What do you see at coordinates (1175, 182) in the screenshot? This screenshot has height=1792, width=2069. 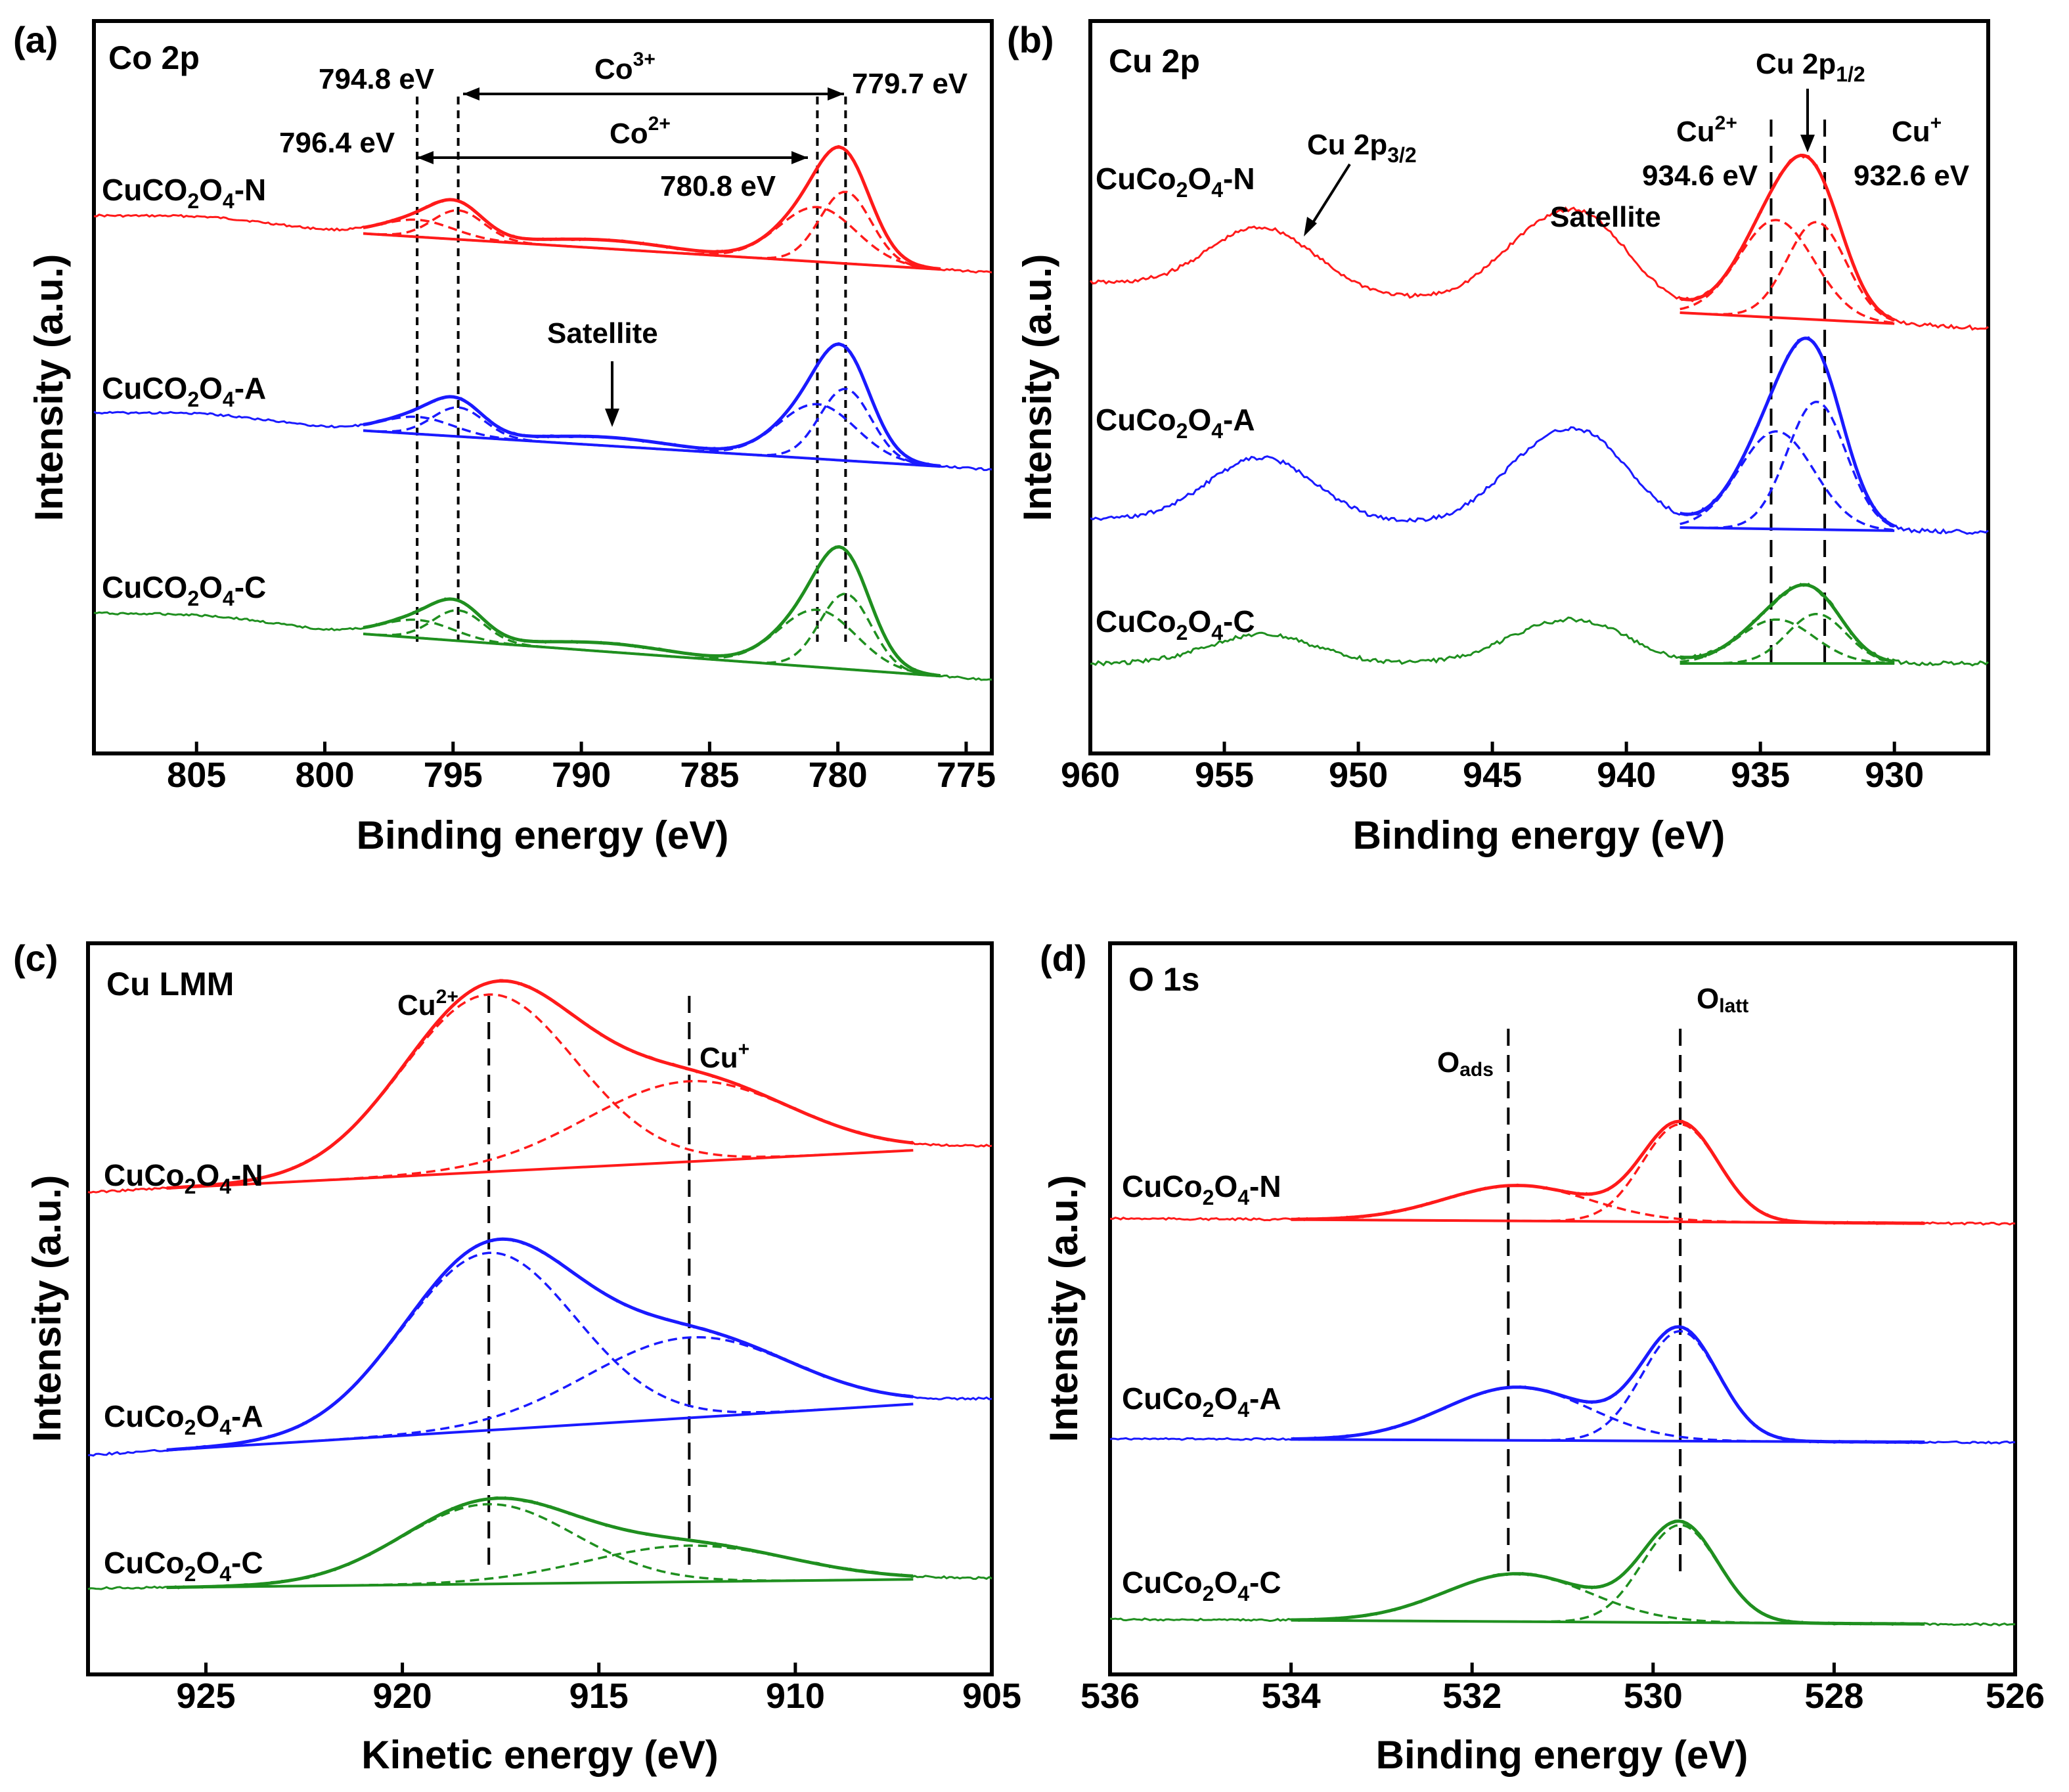 I see `panel-b-label-n: CuCo2O4-N` at bounding box center [1175, 182].